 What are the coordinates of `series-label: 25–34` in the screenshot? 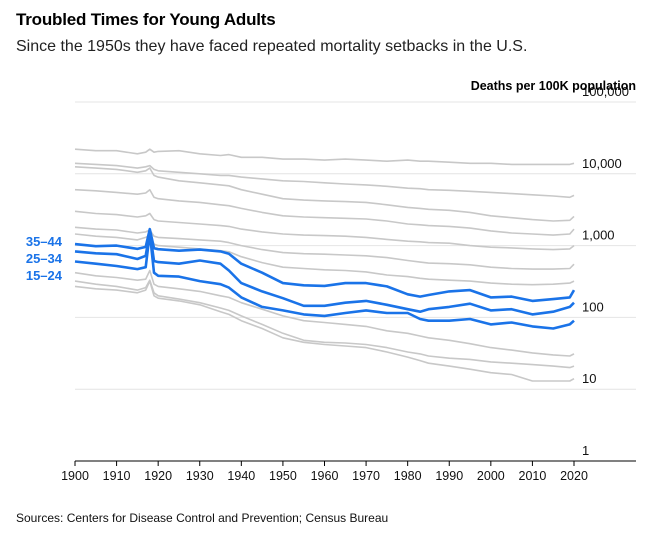 It's located at (44, 258).